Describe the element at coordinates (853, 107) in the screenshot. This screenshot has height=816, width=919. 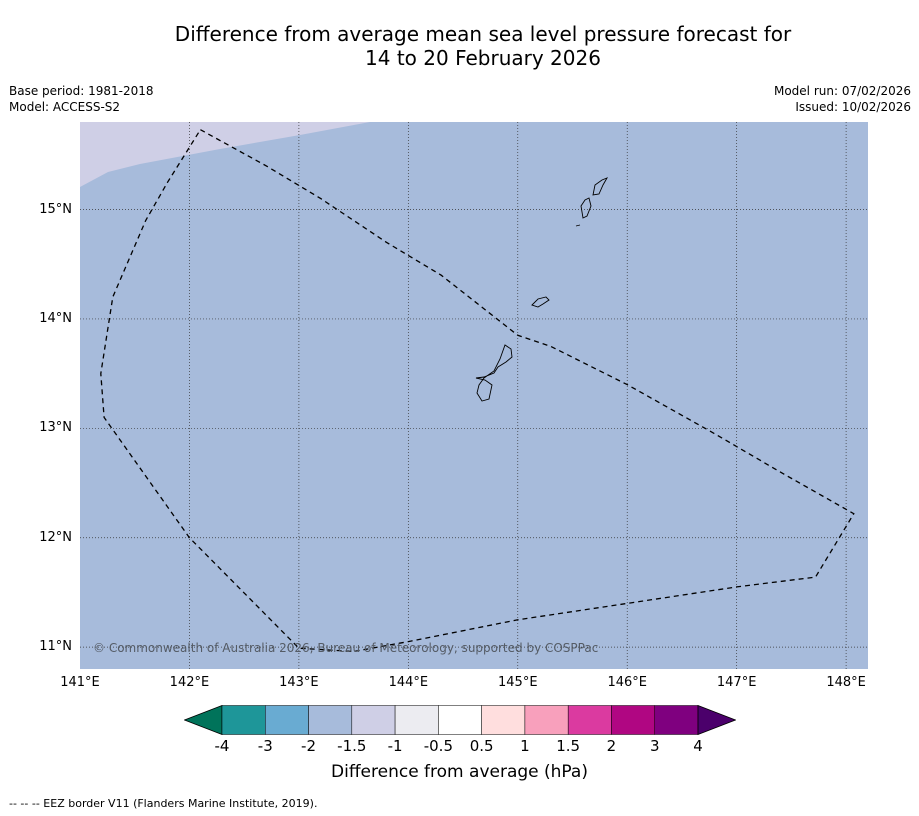
I see `issued-date: Issued: 10/02/2026` at that location.